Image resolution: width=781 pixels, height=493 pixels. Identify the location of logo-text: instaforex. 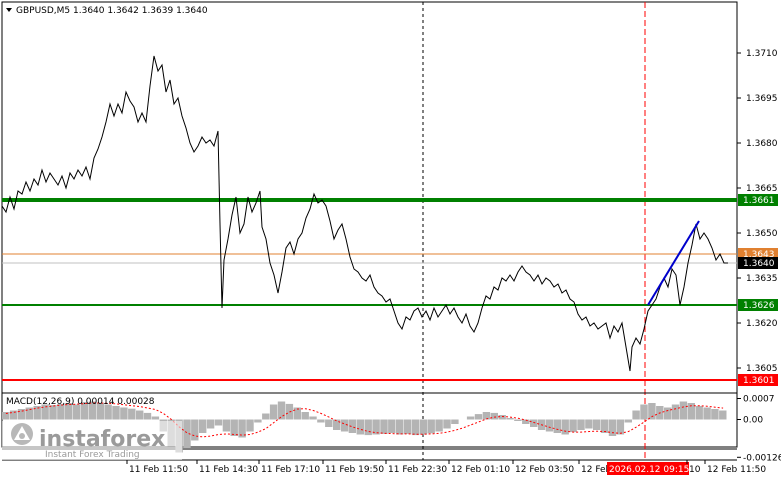
(102, 439).